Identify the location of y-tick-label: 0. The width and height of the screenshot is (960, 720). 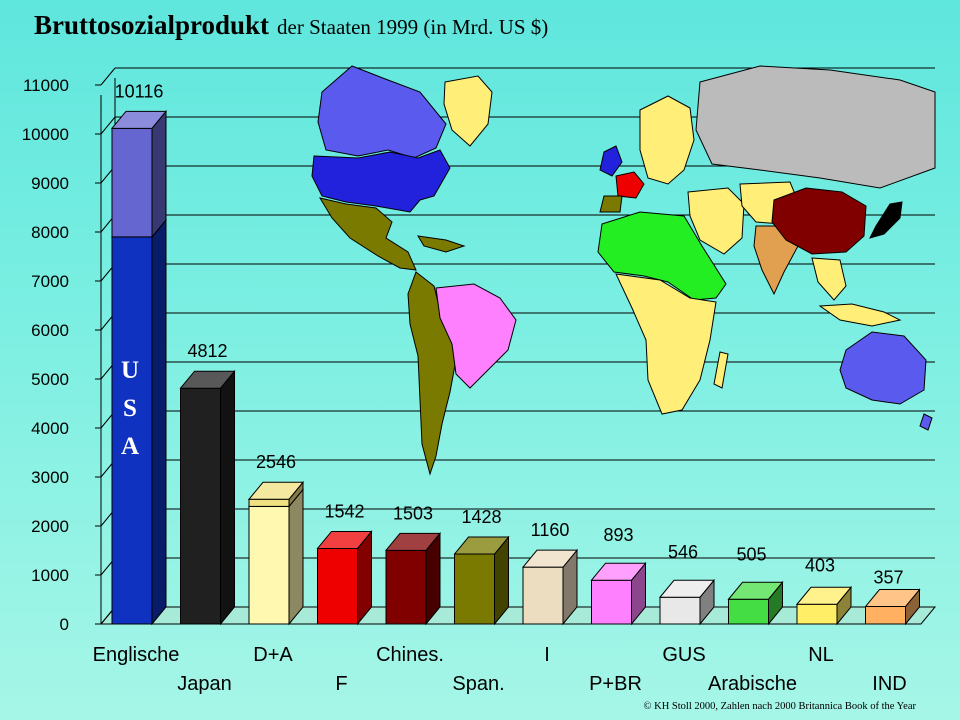
(64, 624).